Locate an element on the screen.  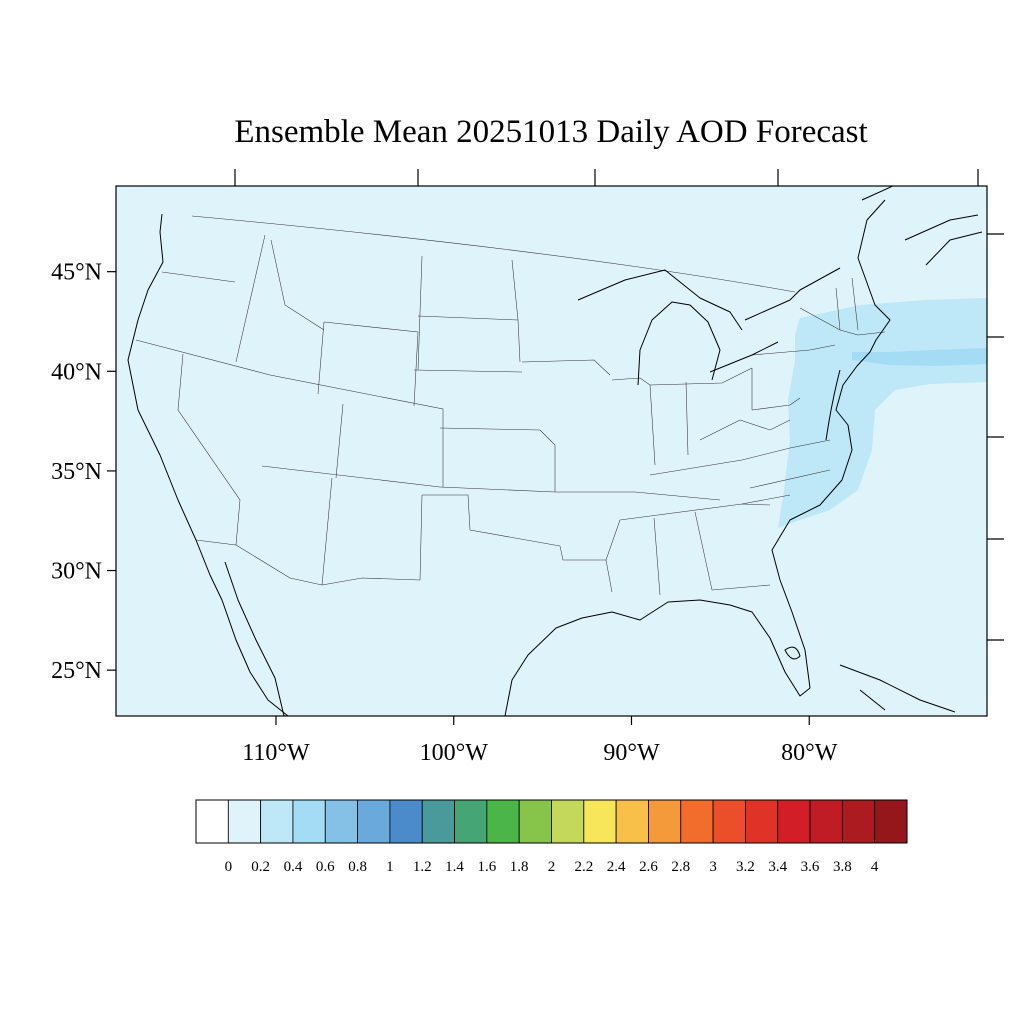
colorbar-label: 1.8 is located at coordinates (519, 867).